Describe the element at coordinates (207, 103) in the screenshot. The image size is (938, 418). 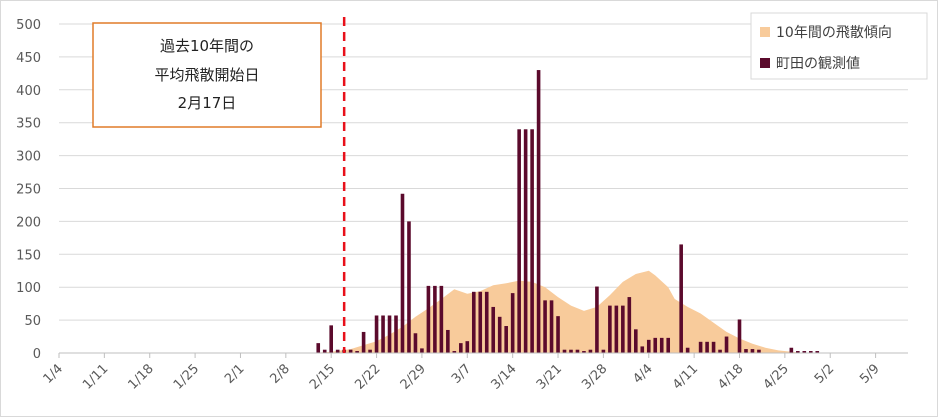
I see `annotation-line-3: 2月17日` at that location.